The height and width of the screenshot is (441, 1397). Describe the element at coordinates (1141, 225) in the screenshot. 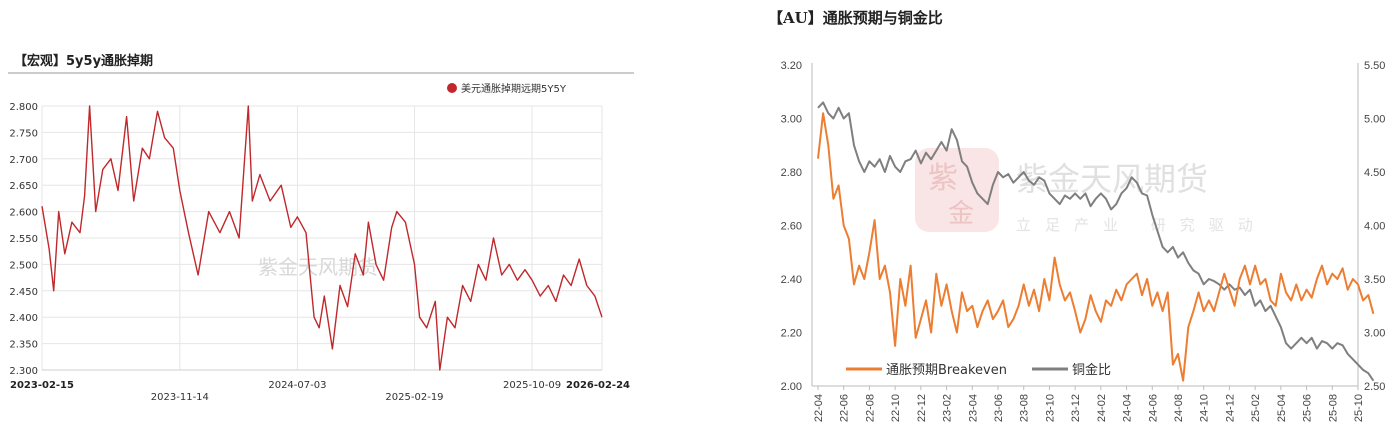

I see `right-watermark-sub: 立足产业 研究驱动` at that location.